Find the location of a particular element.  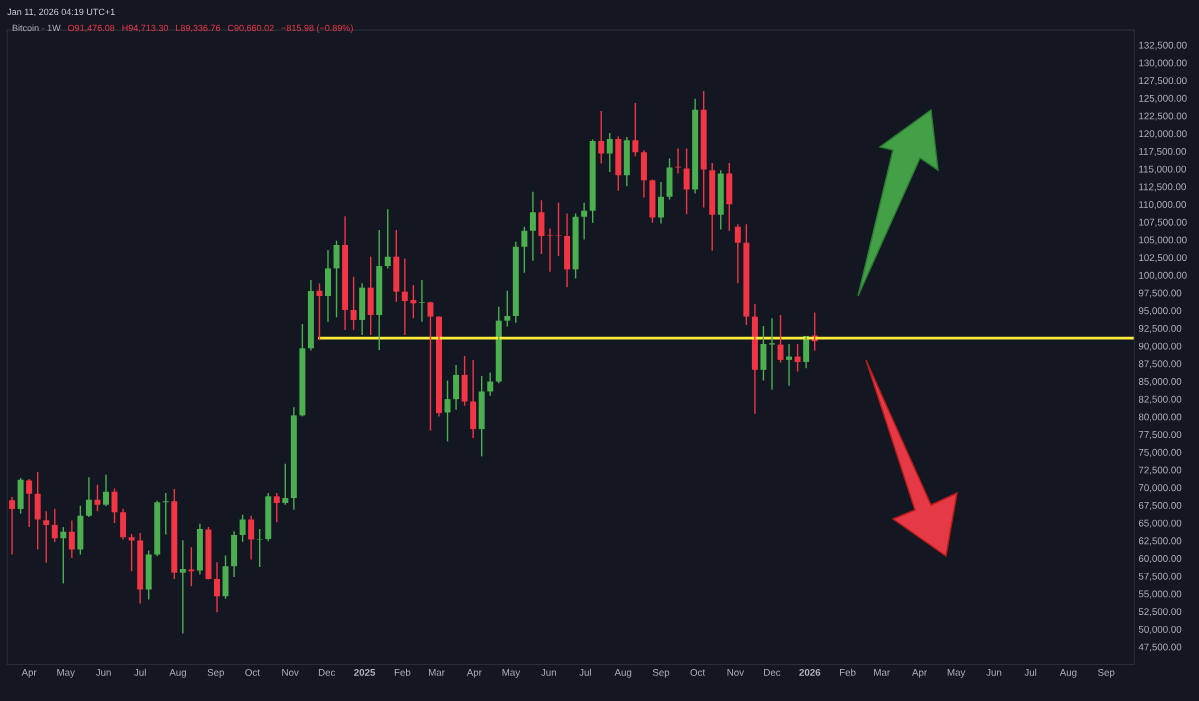

y-tick-label: 100,000.00 is located at coordinates (1163, 275).